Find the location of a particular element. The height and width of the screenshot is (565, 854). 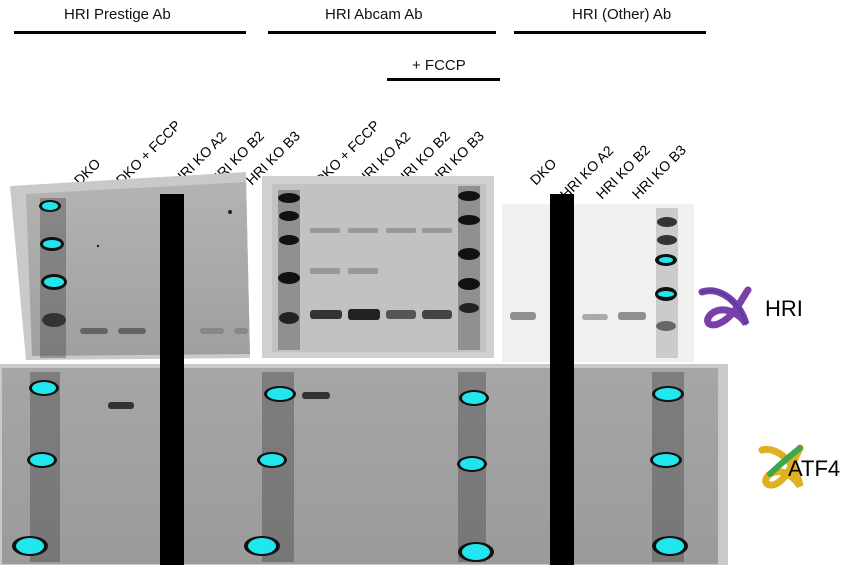

hri-blot-other is located at coordinates (598, 283).